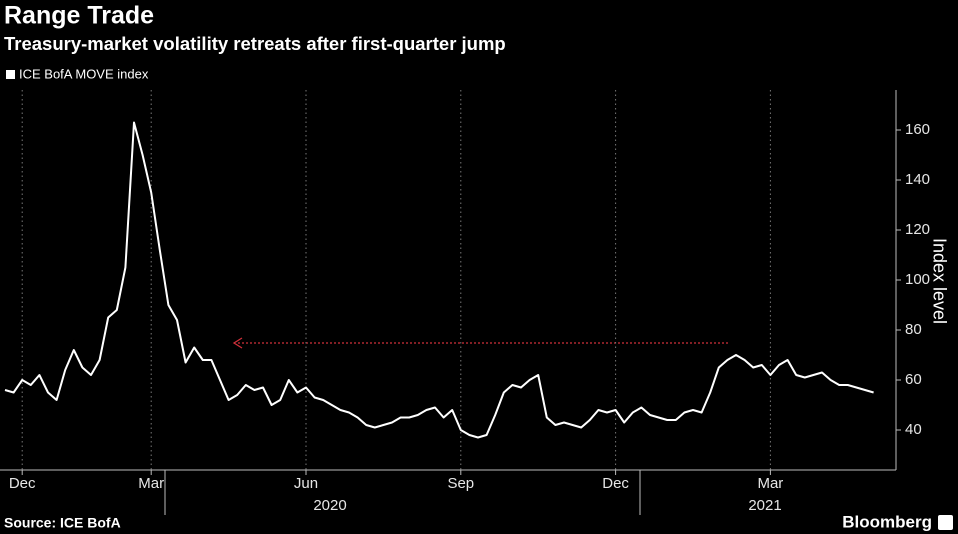 This screenshot has width=958, height=534. Describe the element at coordinates (917, 129) in the screenshot. I see `y-tick-label: 160` at that location.